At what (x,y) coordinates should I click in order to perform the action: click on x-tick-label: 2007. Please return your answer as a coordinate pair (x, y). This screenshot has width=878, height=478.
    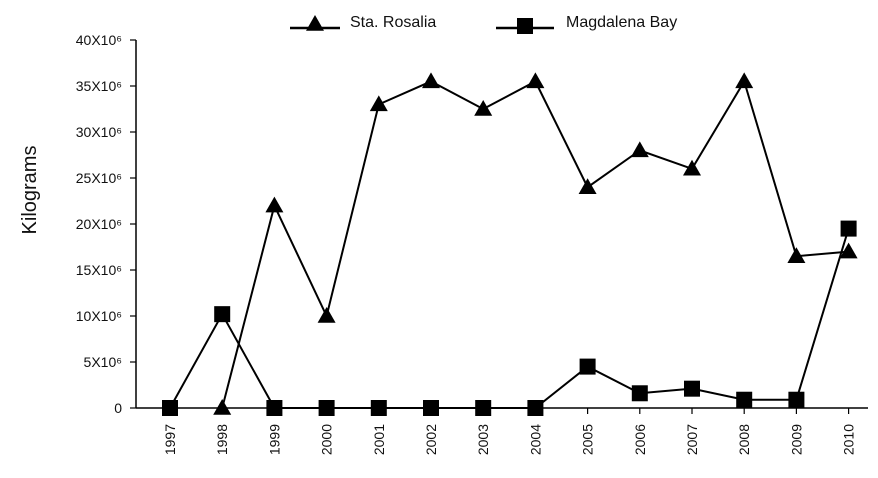
    Looking at the image, I should click on (692, 439).